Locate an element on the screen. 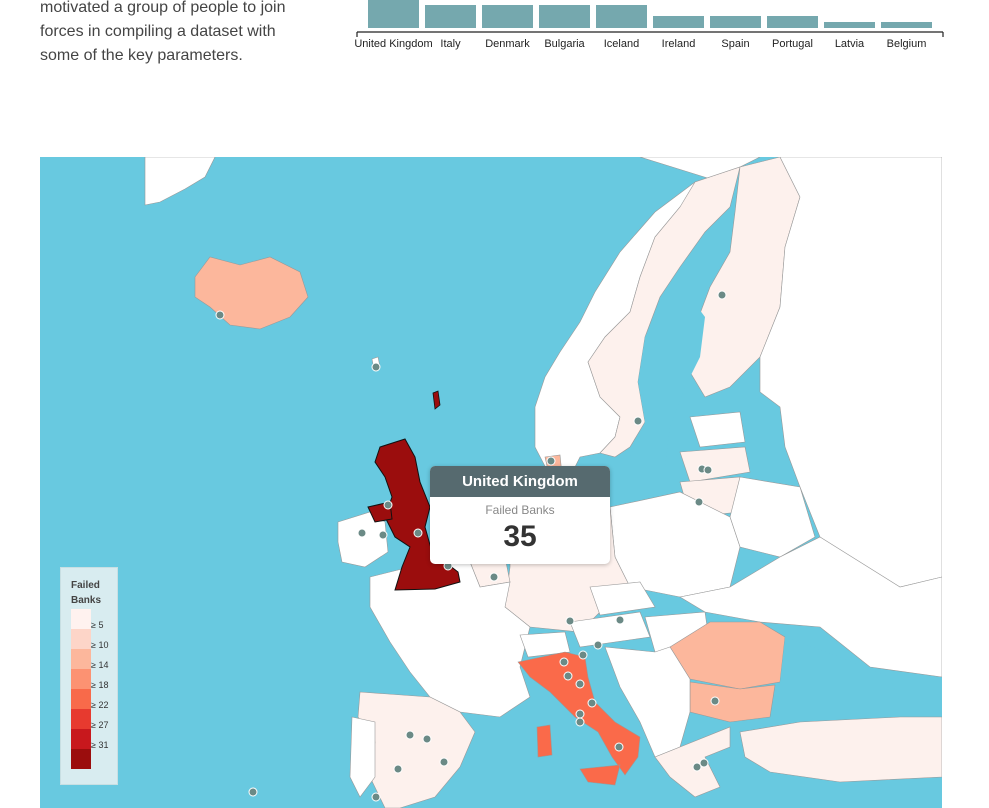  bar-label: United Kingdom is located at coordinates (393, 44).